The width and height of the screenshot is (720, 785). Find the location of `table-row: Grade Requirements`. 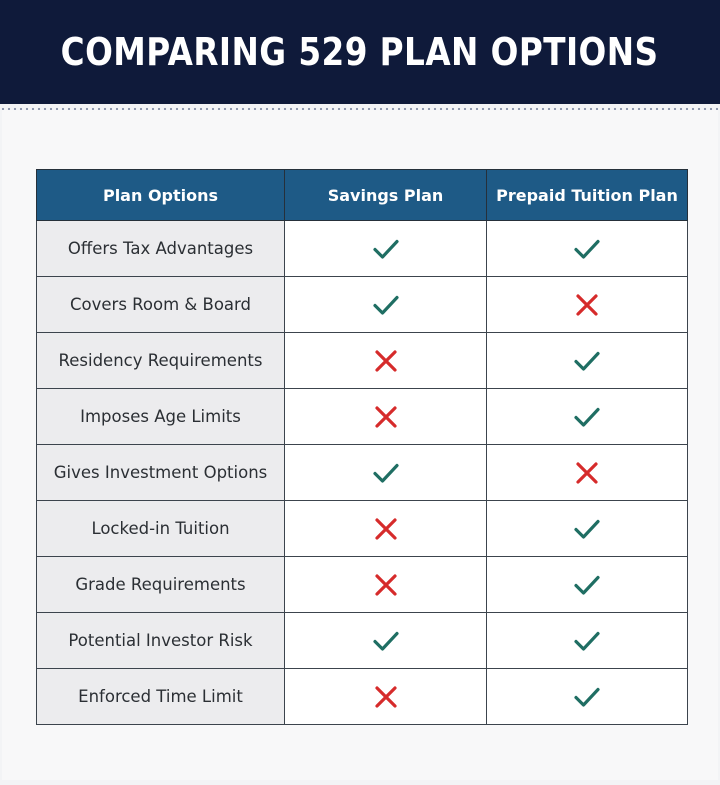

table-row: Grade Requirements is located at coordinates (362, 584).